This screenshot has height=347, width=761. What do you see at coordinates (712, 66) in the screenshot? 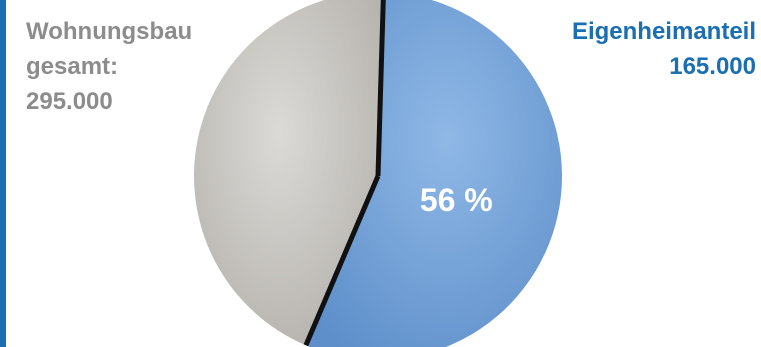
I see `share-label-value: 165.000` at bounding box center [712, 66].